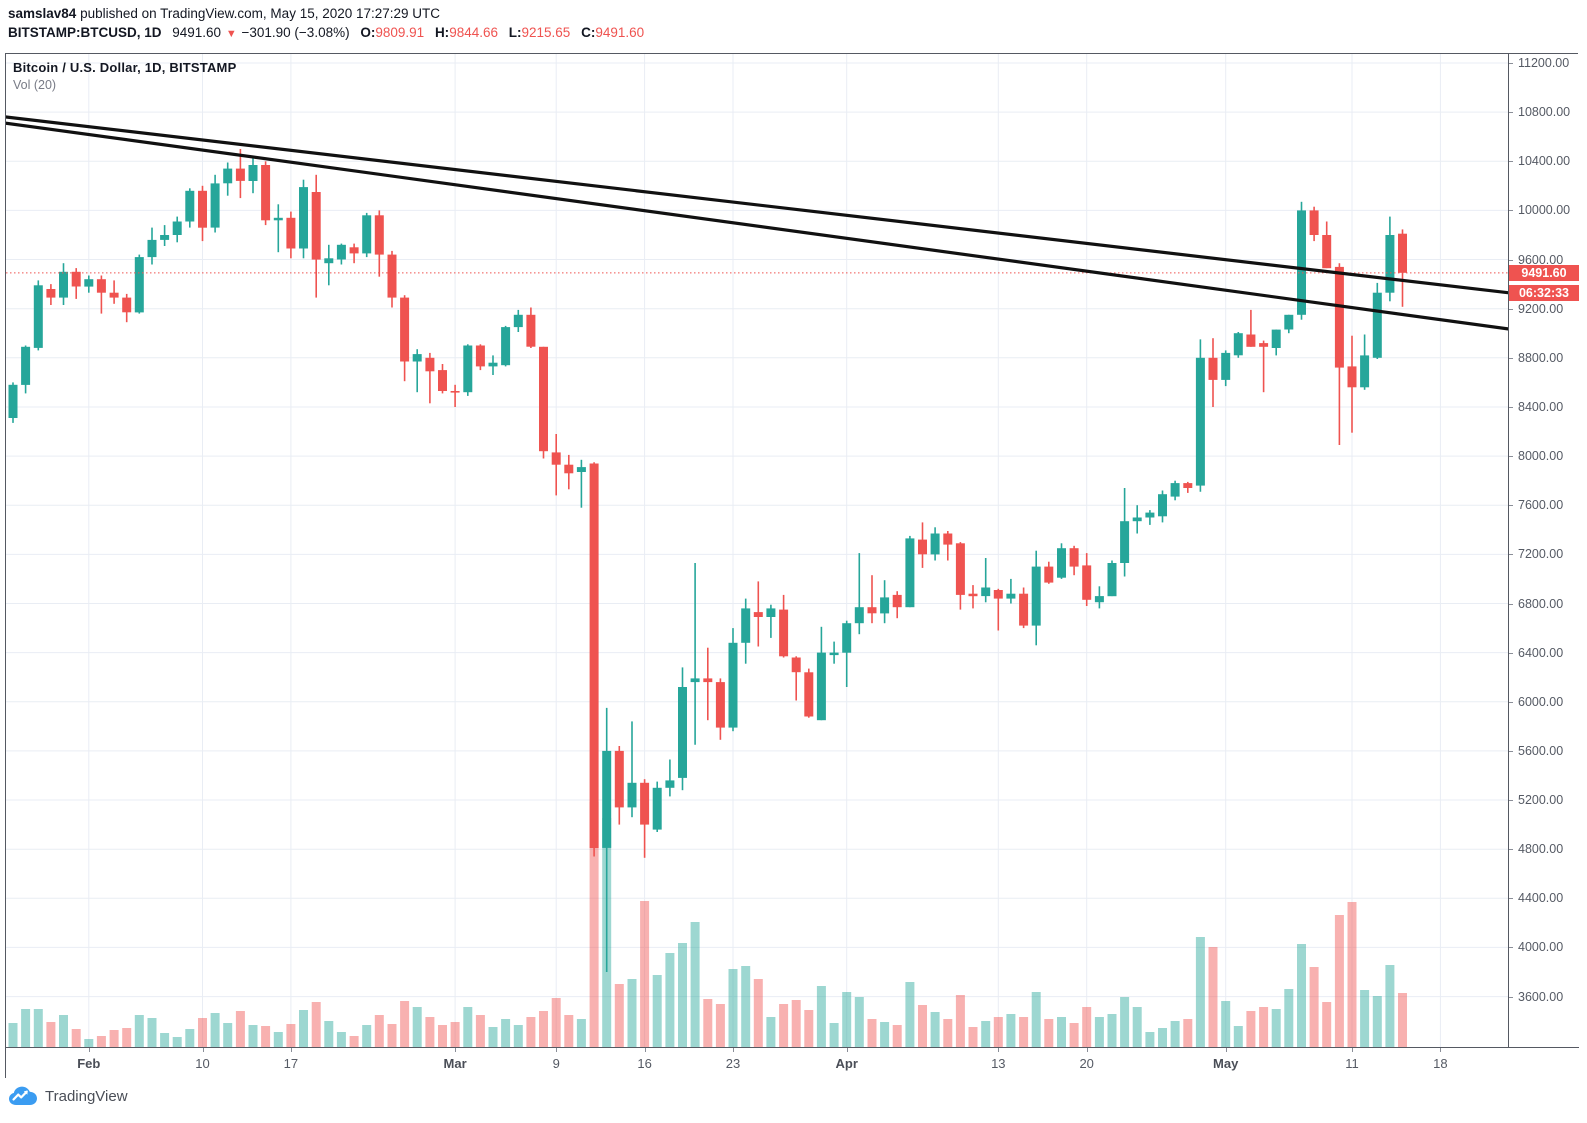 The width and height of the screenshot is (1587, 1123). I want to click on last-price-badge: 9491.60, so click(1544, 272).